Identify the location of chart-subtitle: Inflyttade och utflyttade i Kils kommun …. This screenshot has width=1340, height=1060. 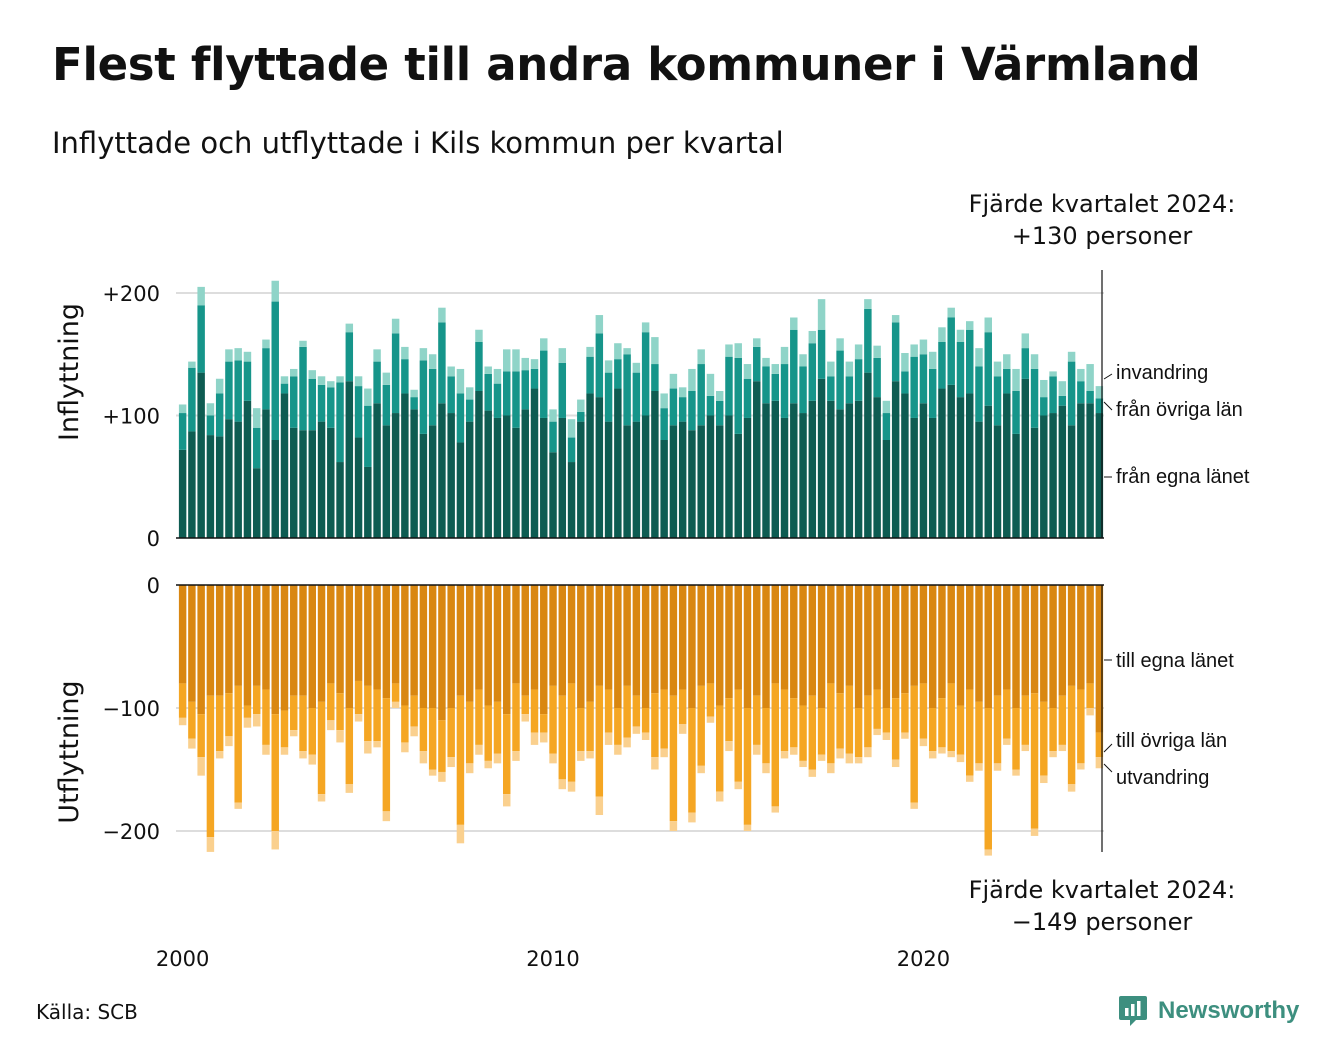
(418, 143).